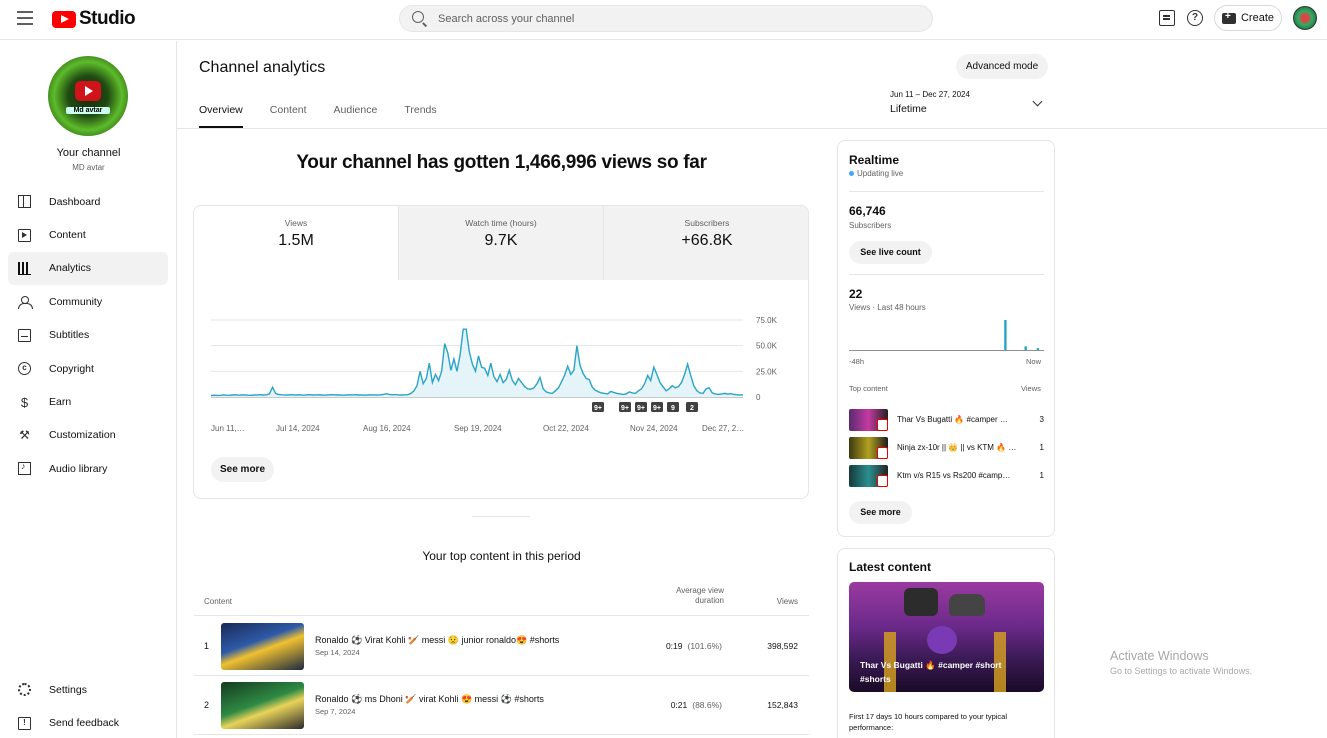 The height and width of the screenshot is (738, 1327). What do you see at coordinates (946, 476) in the screenshot?
I see `realtime-content-item: Ktm v/s R15 vs Rs200 #camp… 1` at bounding box center [946, 476].